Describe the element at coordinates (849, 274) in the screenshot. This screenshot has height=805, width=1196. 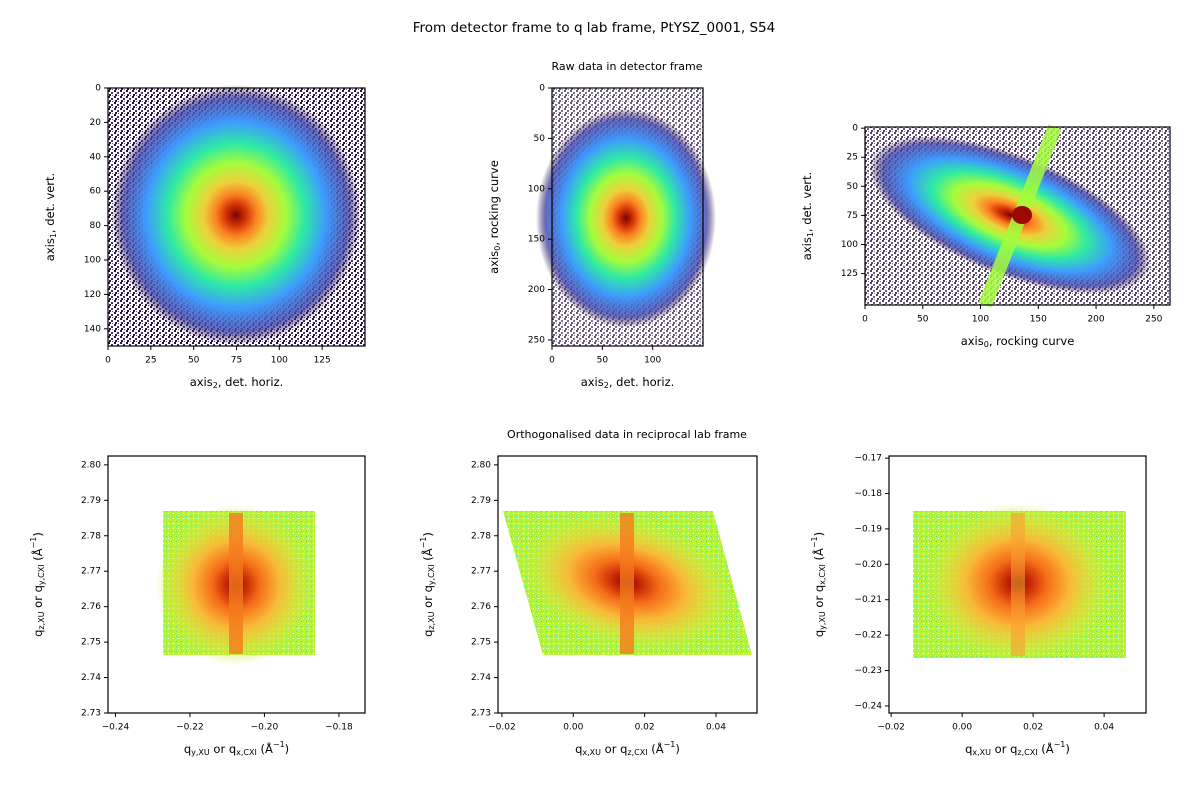
I see `y-tick-label: 125` at that location.